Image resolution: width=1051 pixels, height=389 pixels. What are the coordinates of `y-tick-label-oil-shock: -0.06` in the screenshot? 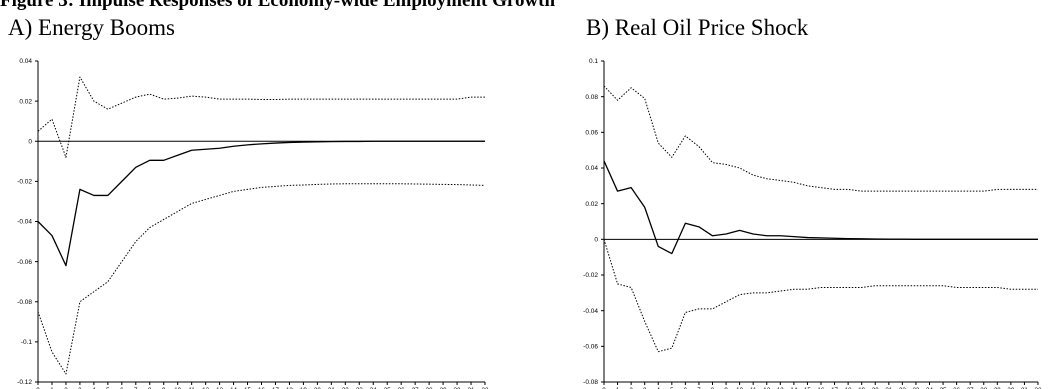 It's located at (590, 347).